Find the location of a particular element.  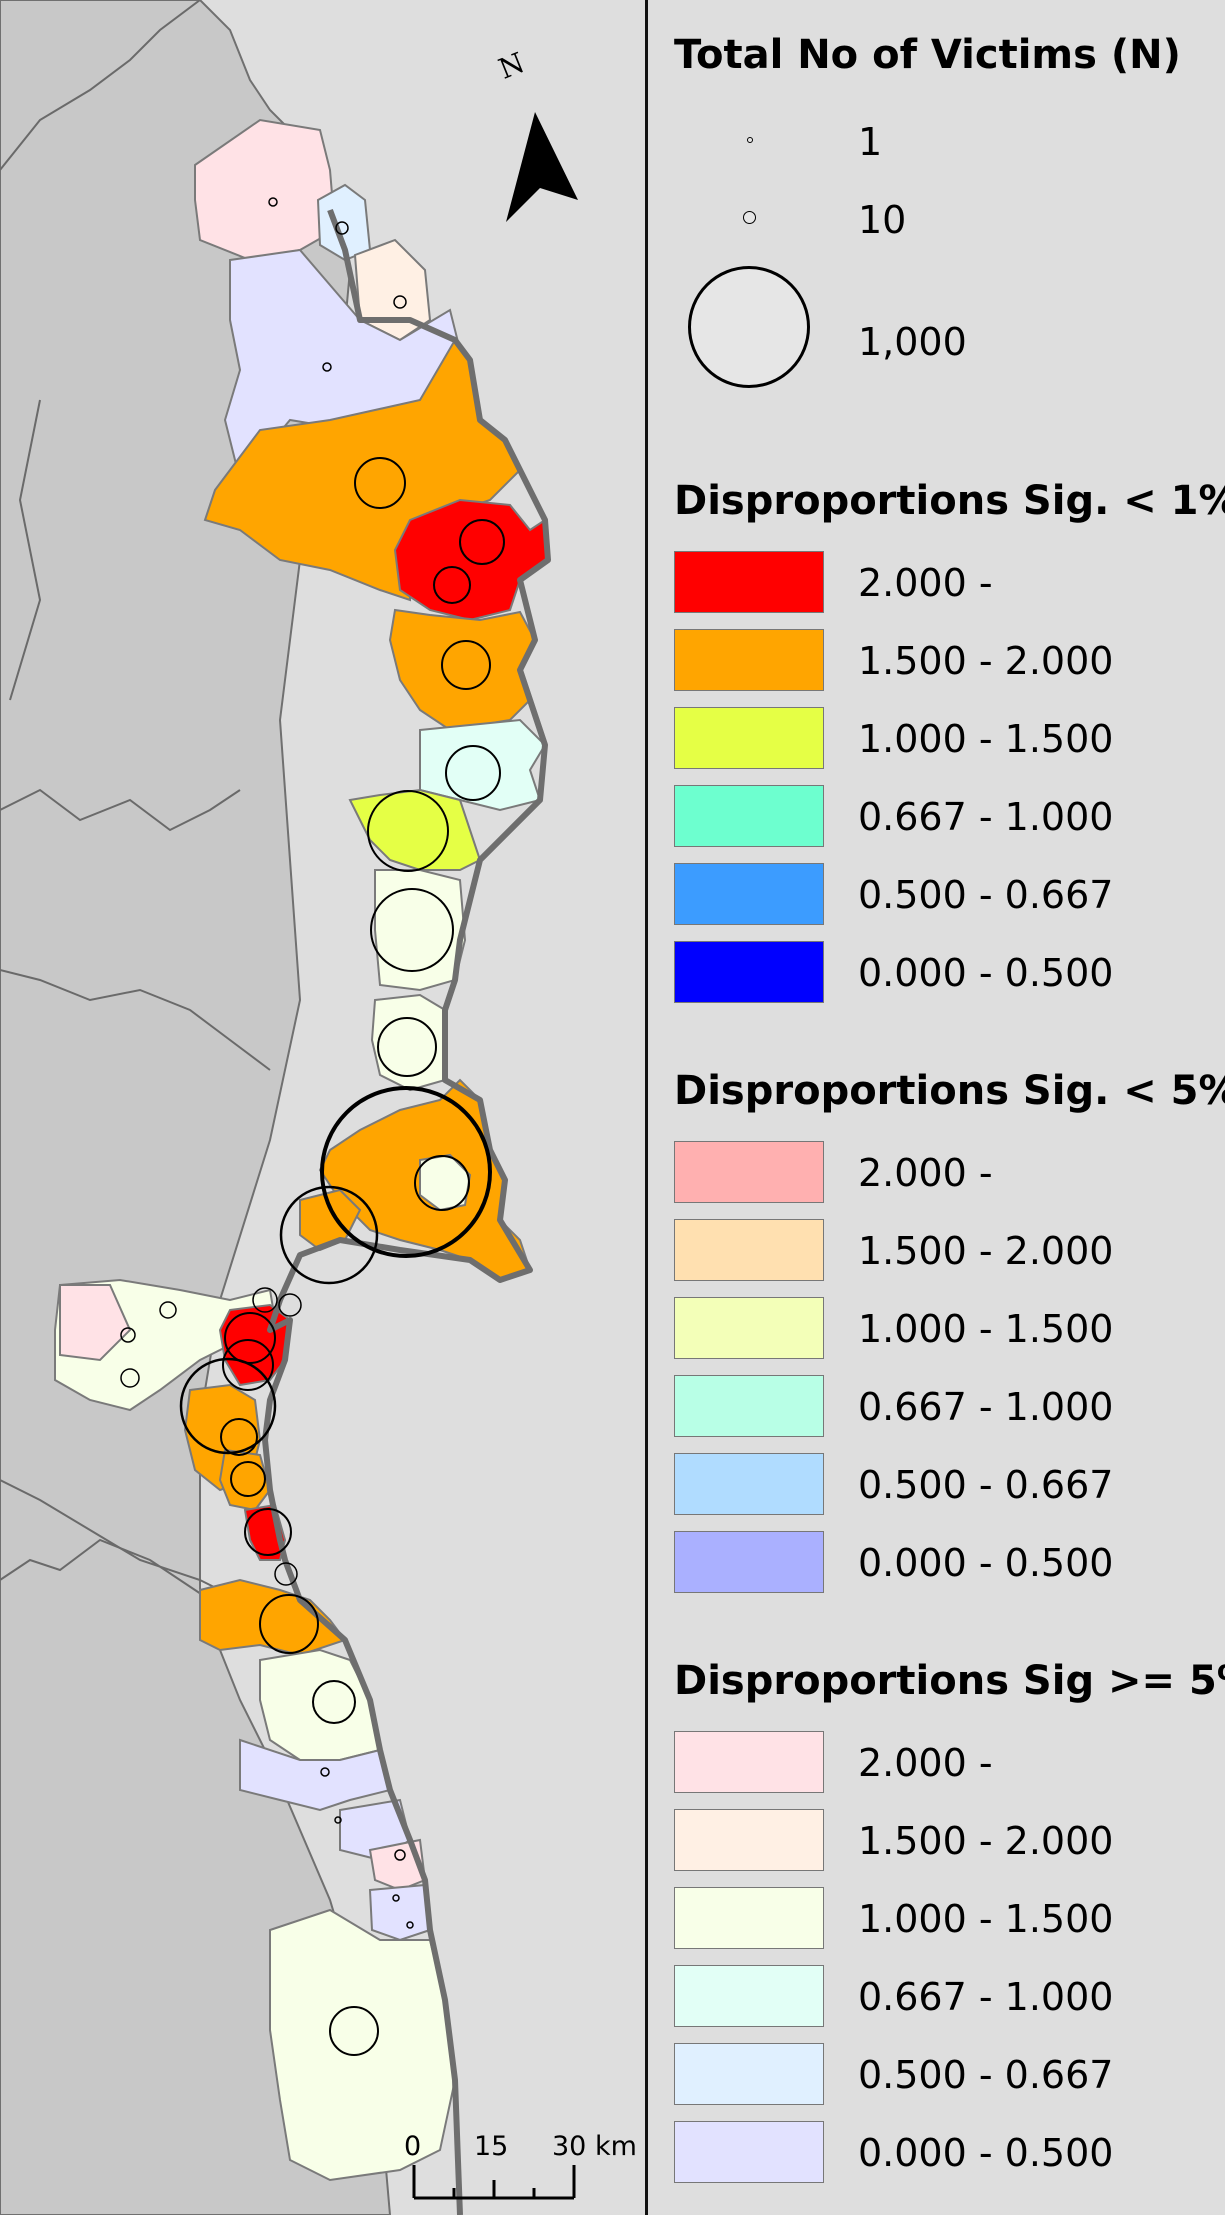

scale-label-15: 15 is located at coordinates (491, 2146).